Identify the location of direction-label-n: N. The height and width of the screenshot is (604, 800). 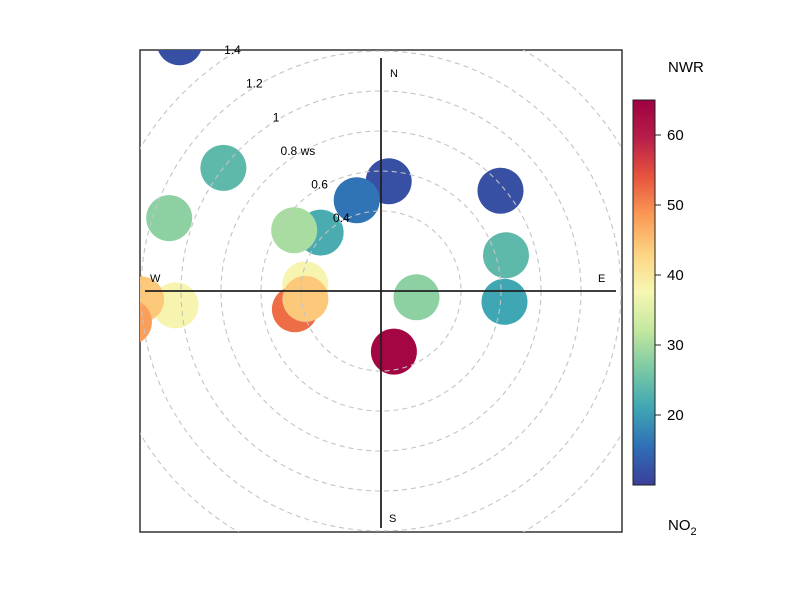
(394, 74).